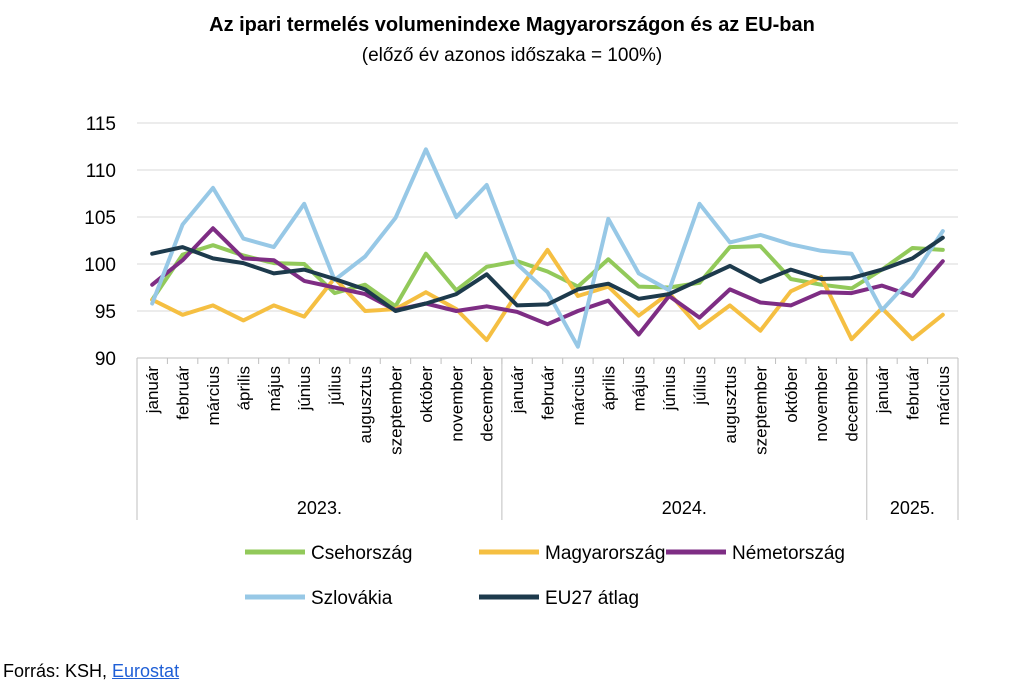  What do you see at coordinates (105, 312) in the screenshot?
I see `y-tick-label: 95` at bounding box center [105, 312].